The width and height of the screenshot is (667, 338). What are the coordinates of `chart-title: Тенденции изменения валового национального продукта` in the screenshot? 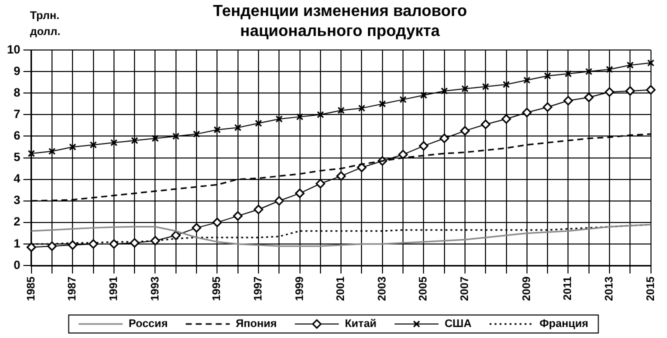 It's located at (340, 22).